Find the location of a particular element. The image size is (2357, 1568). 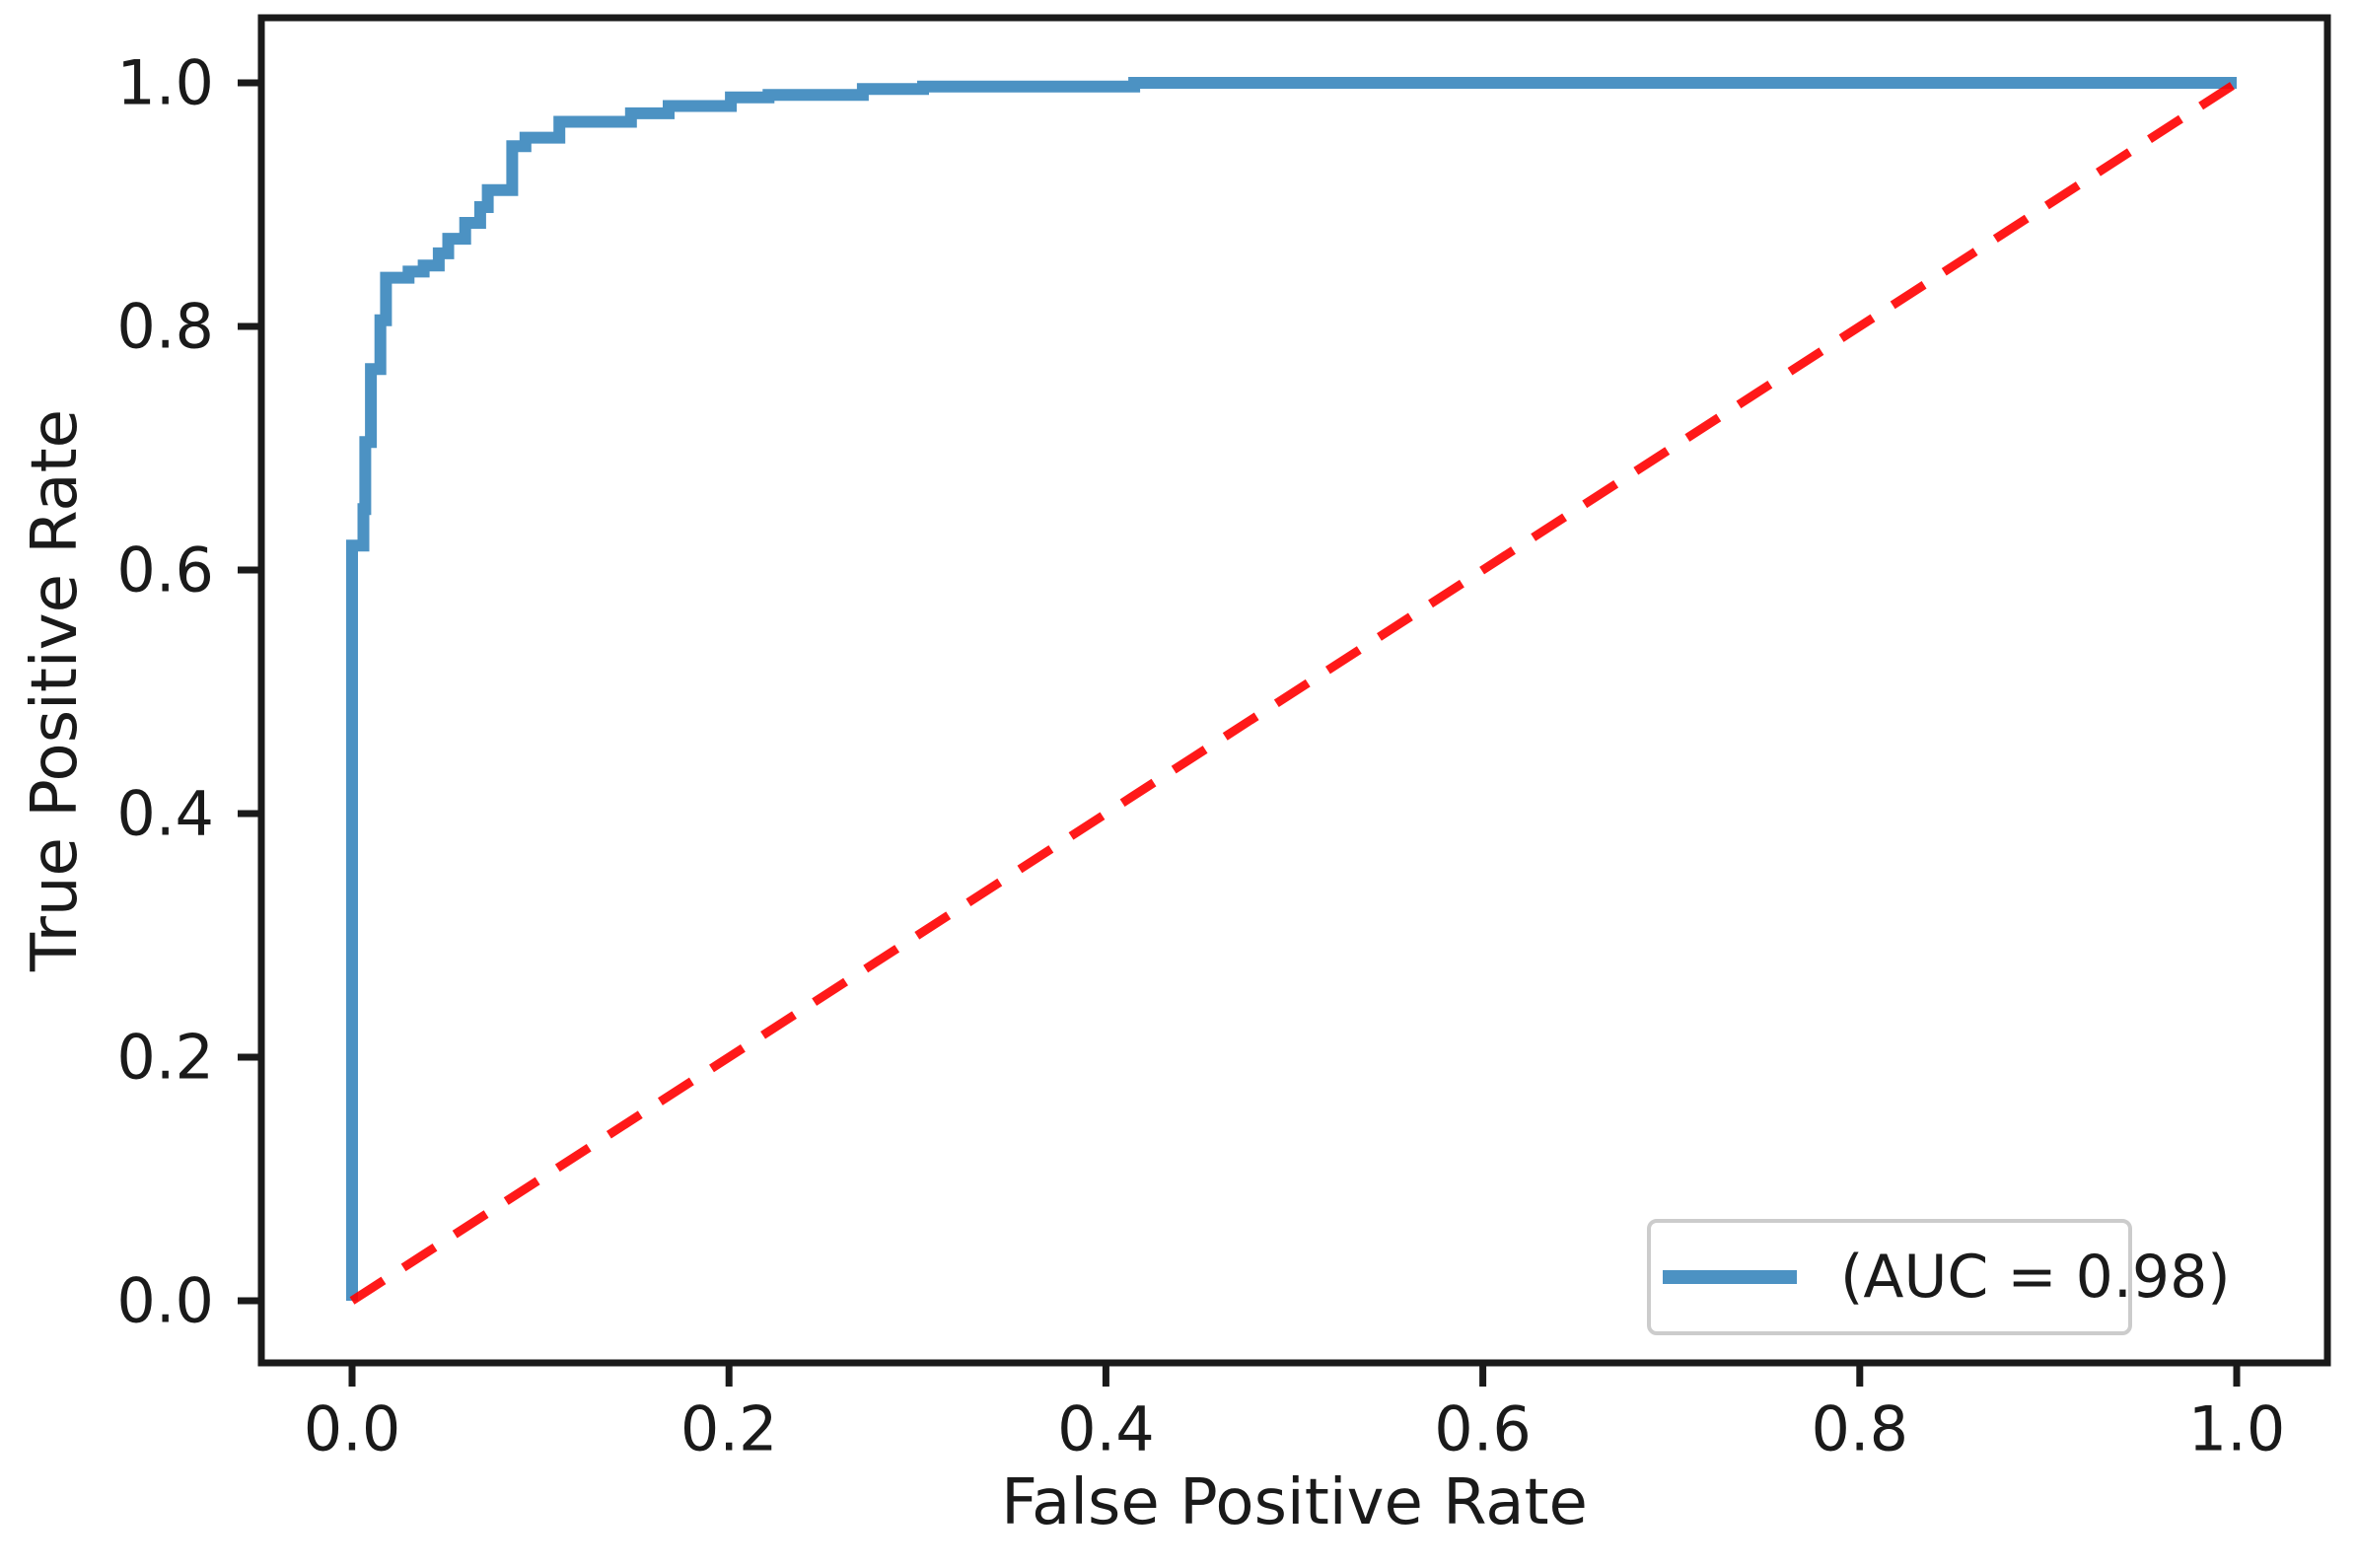

x-tick-label: 1.0 is located at coordinates (2237, 1428).